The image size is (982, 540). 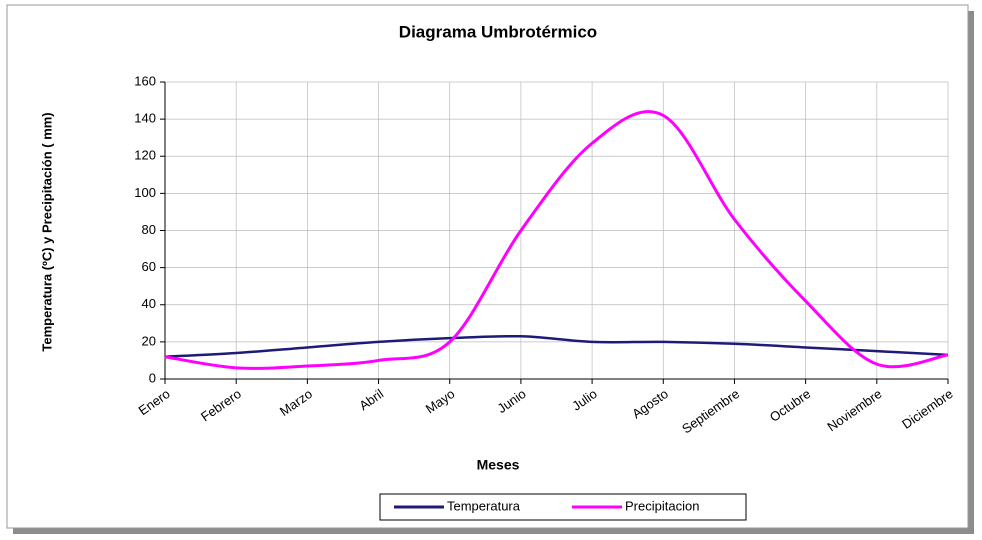 I want to click on y-tick-label: 20, so click(x=149, y=340).